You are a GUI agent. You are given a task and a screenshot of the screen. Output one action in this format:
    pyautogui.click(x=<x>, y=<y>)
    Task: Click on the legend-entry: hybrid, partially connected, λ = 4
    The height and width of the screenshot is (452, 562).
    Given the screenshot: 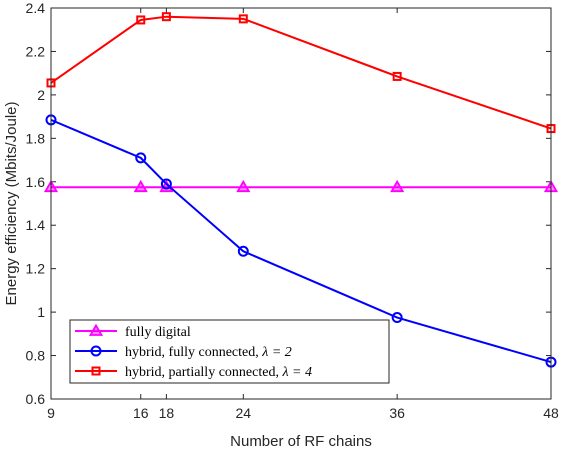 What is the action you would take?
    pyautogui.click(x=193, y=372)
    